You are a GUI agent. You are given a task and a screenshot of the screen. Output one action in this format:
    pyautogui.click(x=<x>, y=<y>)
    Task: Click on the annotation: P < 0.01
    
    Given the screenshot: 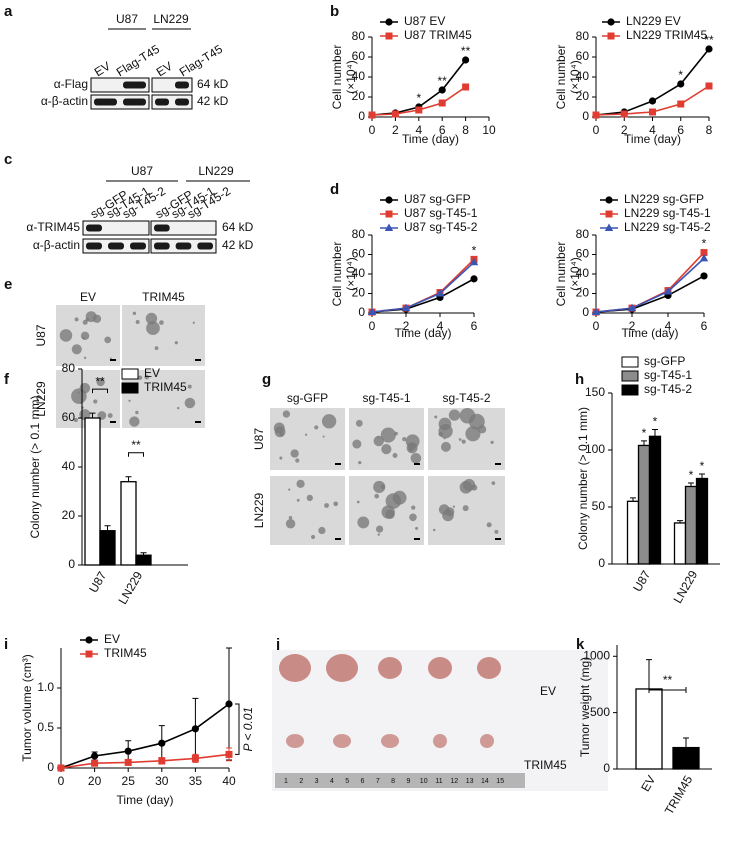 What is the action you would take?
    pyautogui.click(x=248, y=729)
    